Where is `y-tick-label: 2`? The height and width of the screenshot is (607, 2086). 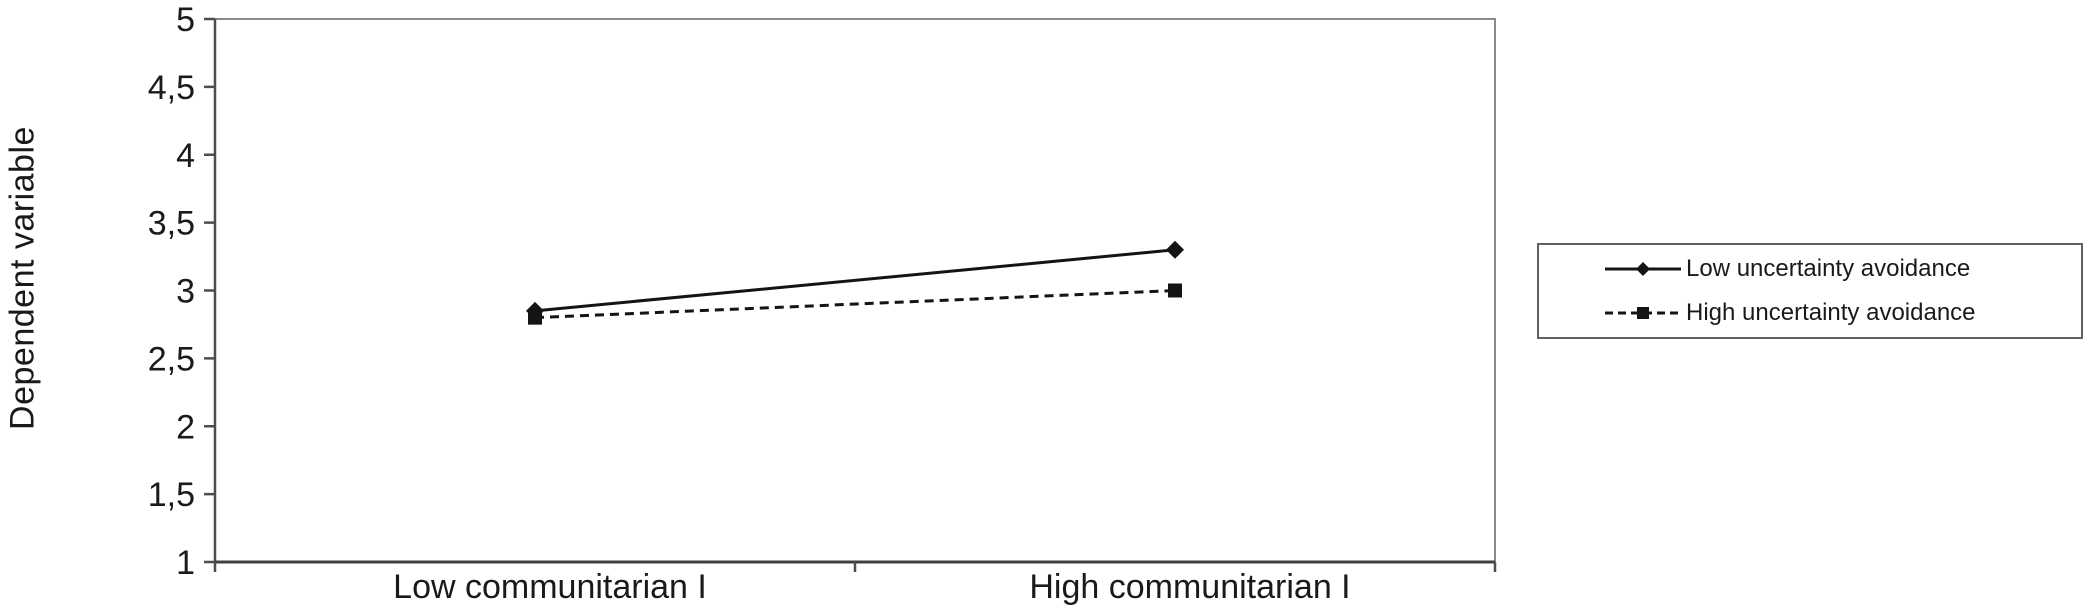 y-tick-label: 2 is located at coordinates (185, 427).